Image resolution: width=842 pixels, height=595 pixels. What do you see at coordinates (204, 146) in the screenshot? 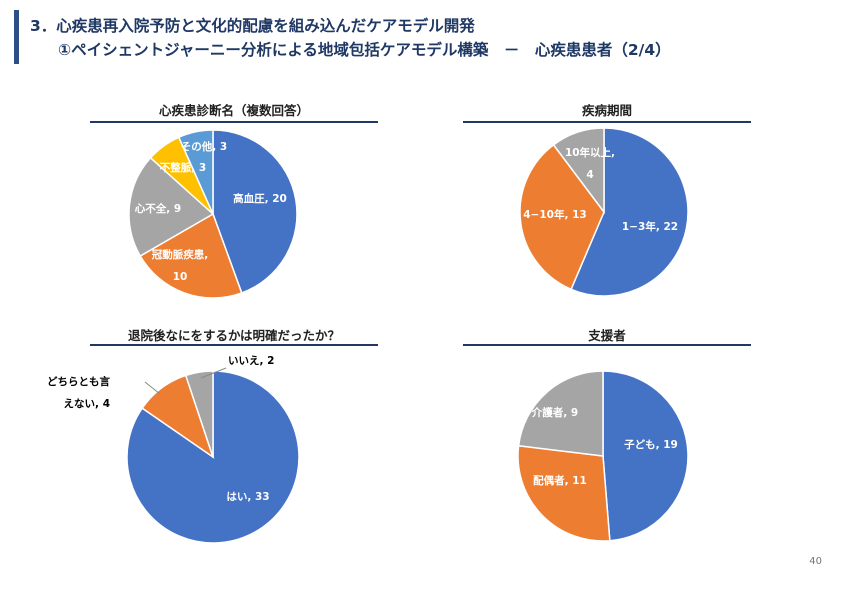
I see `pie-label-0-4: その他, 3` at bounding box center [204, 146].